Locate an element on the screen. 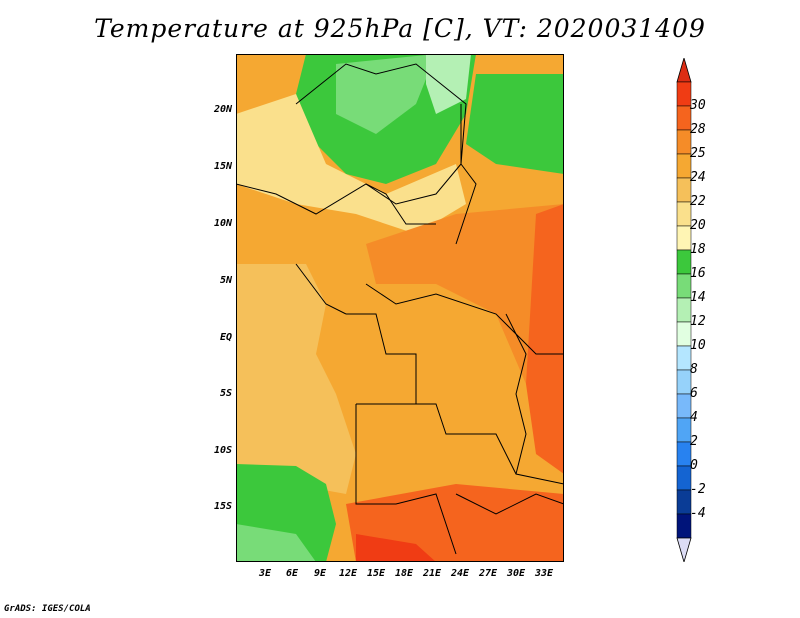 The height and width of the screenshot is (618, 800). color-bar is located at coordinates (684, 310).